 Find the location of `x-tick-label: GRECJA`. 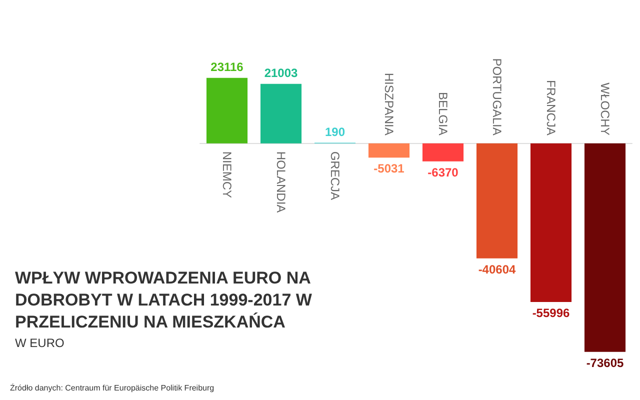

x-tick-label: GRECJA is located at coordinates (335, 175).